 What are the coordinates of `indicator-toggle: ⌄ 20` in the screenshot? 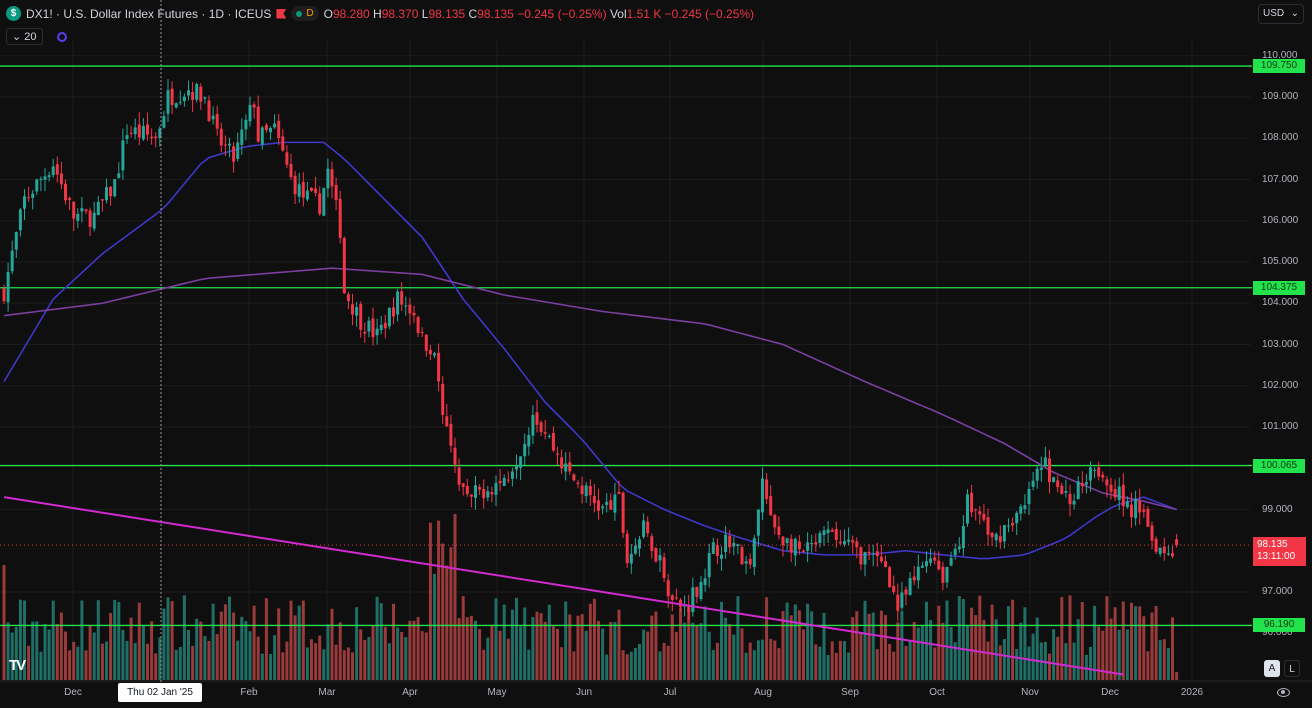 It's located at (24, 36).